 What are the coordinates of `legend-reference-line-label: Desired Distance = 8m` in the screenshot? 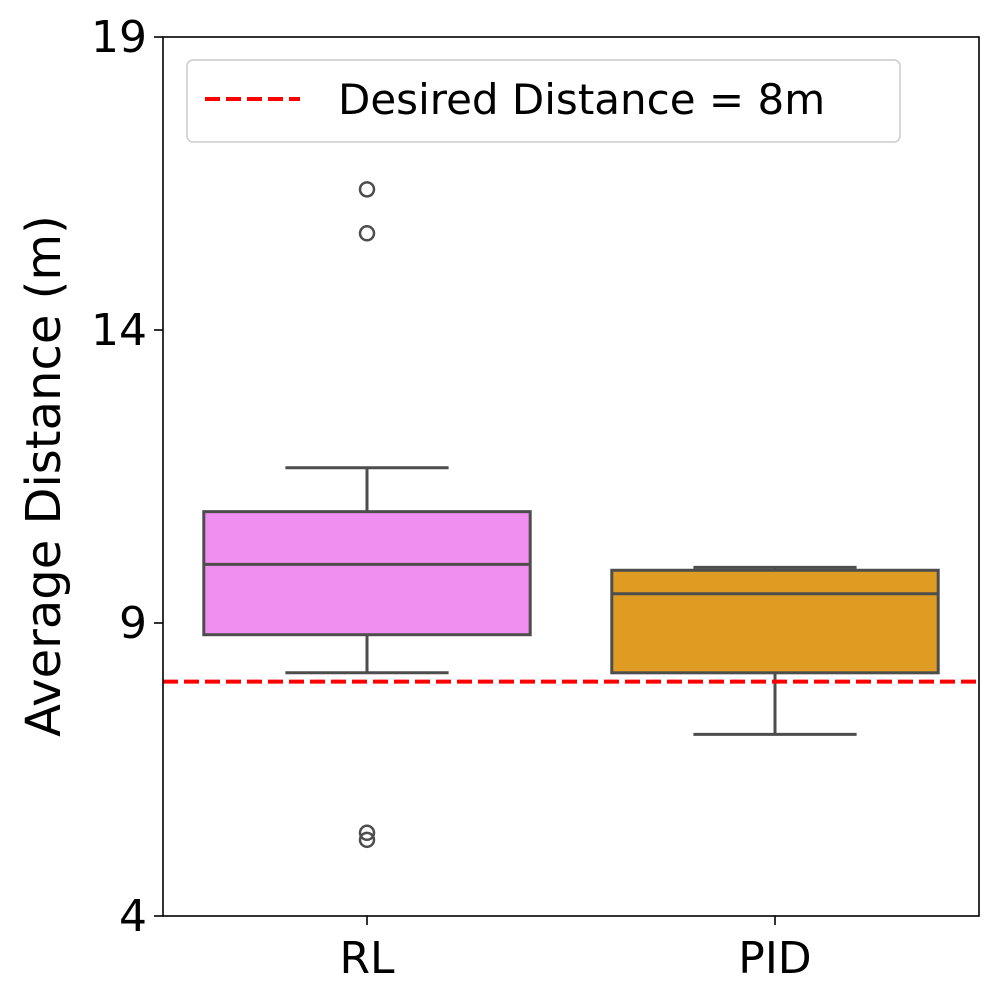 It's located at (581, 99).